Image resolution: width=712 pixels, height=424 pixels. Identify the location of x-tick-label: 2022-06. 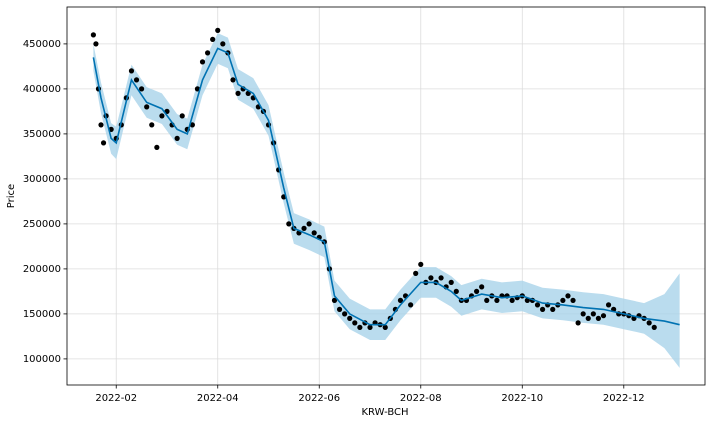
(319, 398).